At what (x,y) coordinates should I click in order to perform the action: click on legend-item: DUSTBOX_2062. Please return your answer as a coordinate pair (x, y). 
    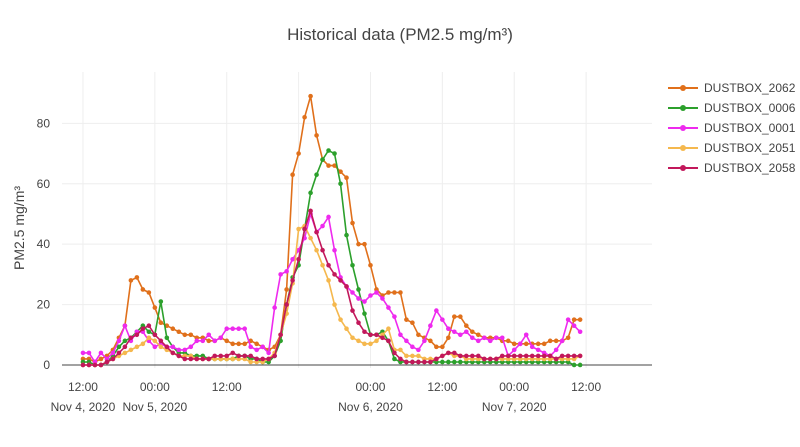
    Looking at the image, I should click on (732, 88).